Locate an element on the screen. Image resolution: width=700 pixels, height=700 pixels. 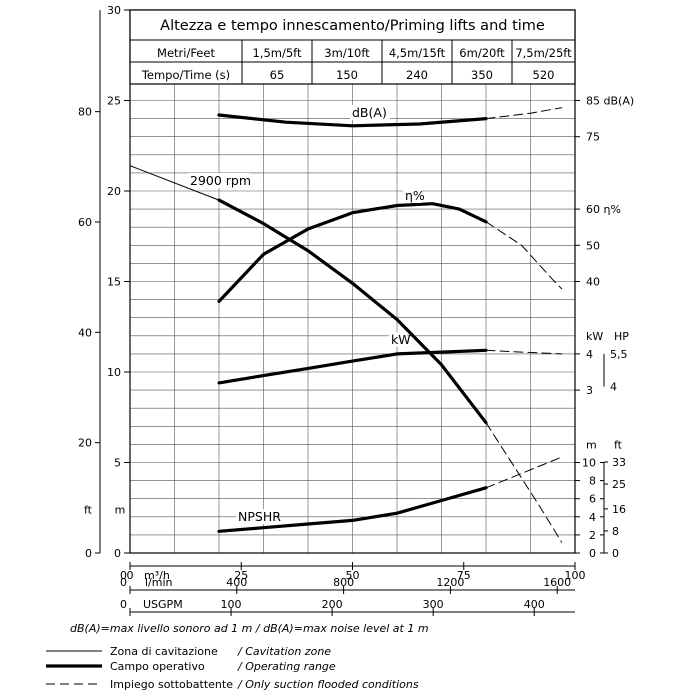
table-cell-time: 240 is located at coordinates (417, 75).